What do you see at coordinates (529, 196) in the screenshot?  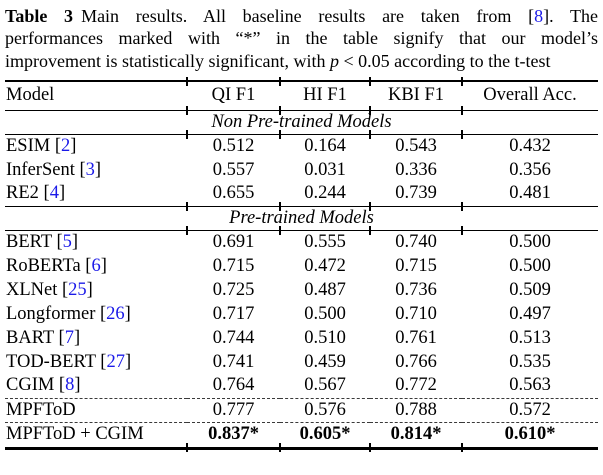 I see `overall-acc-cell: 0.481` at bounding box center [529, 196].